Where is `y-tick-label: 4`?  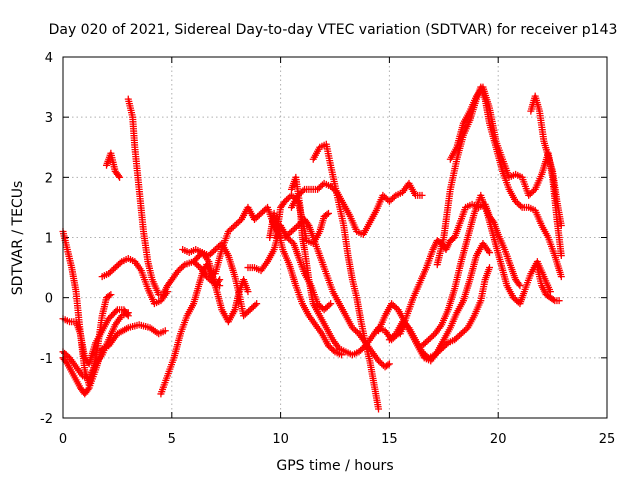
y-tick-label: 4 is located at coordinates (49, 58).